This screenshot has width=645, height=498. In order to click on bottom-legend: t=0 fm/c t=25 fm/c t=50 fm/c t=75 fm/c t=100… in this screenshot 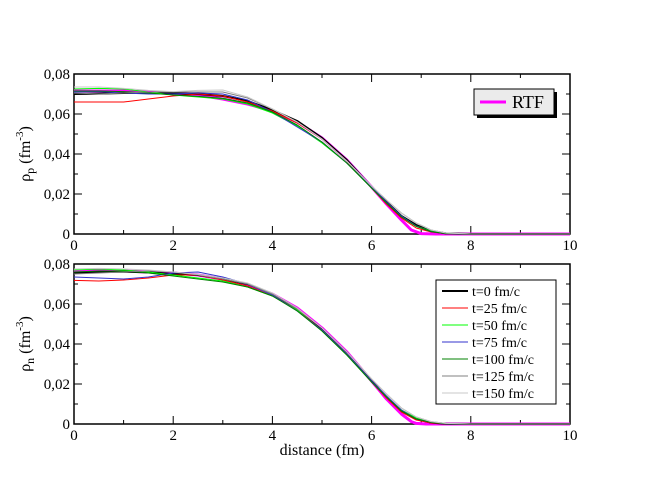, I will do `click(496, 342)`.